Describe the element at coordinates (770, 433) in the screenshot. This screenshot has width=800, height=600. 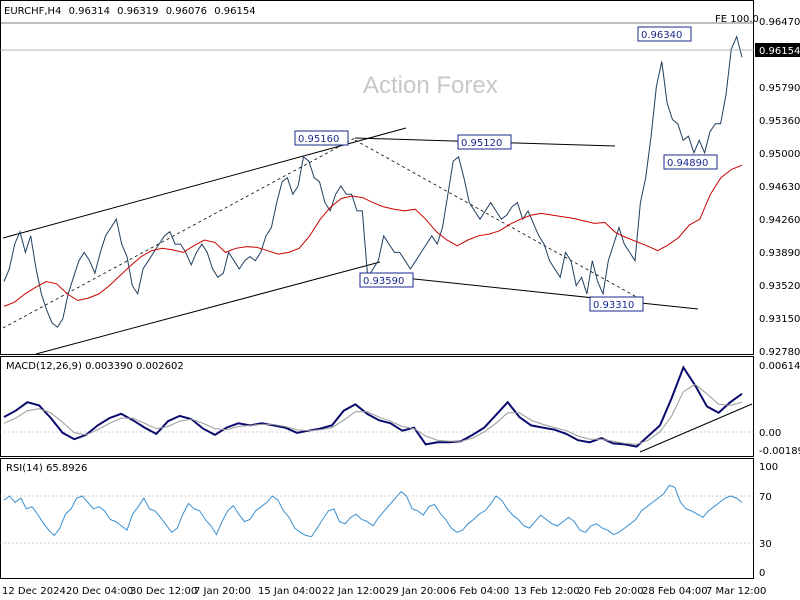
I see `y-tick: 0.00` at that location.